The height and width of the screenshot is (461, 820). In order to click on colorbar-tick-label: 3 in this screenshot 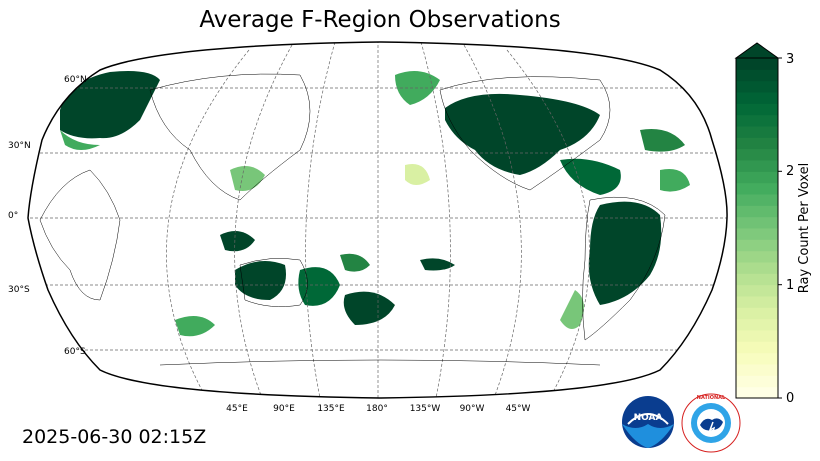, I will do `click(790, 59)`.